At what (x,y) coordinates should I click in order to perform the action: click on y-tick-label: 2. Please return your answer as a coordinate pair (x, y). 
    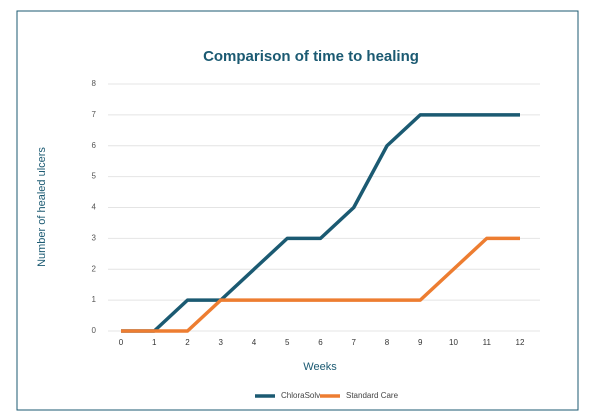
    Looking at the image, I should click on (94, 268).